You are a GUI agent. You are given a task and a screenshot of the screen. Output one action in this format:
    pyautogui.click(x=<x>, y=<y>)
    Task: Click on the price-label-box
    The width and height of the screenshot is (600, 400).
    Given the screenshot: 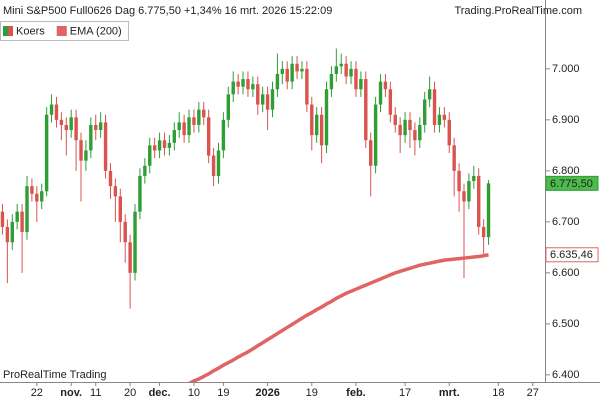 What is the action you would take?
    pyautogui.click(x=572, y=183)
    